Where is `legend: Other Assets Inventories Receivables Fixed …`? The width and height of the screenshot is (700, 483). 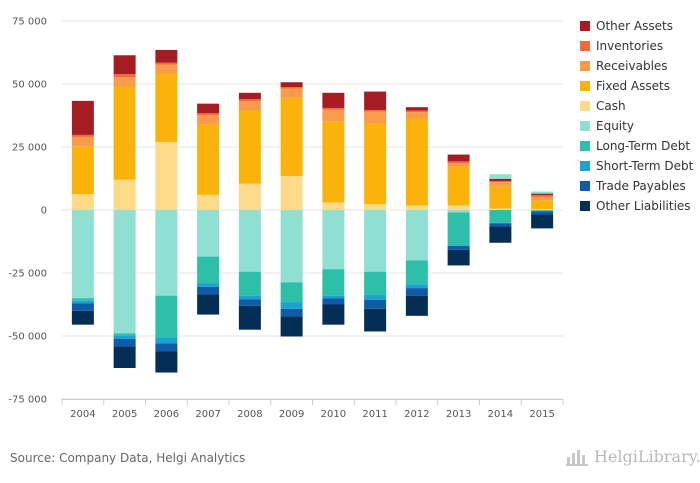
legend: Other Assets Inventories Receivables Fixed … is located at coordinates (639, 116).